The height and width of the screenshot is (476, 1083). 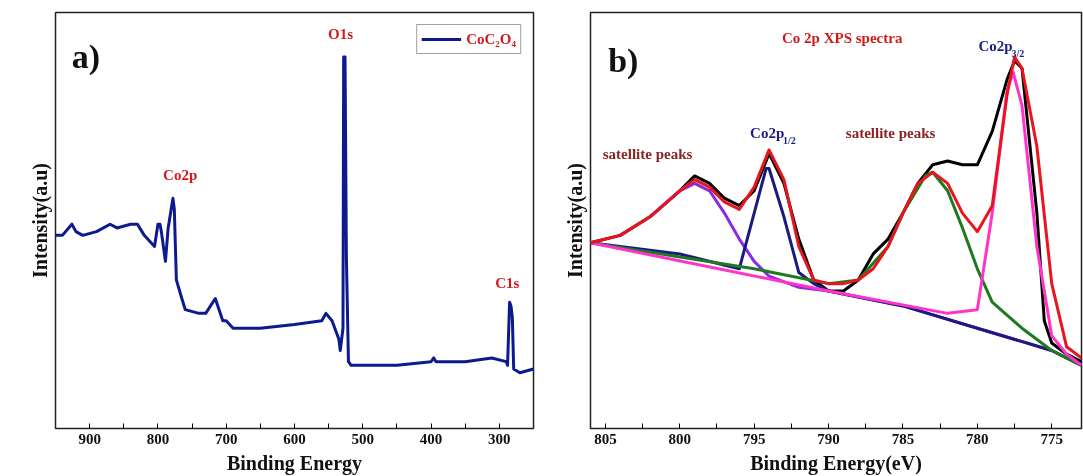 I want to click on x-tick-label: 805, so click(x=605, y=438).